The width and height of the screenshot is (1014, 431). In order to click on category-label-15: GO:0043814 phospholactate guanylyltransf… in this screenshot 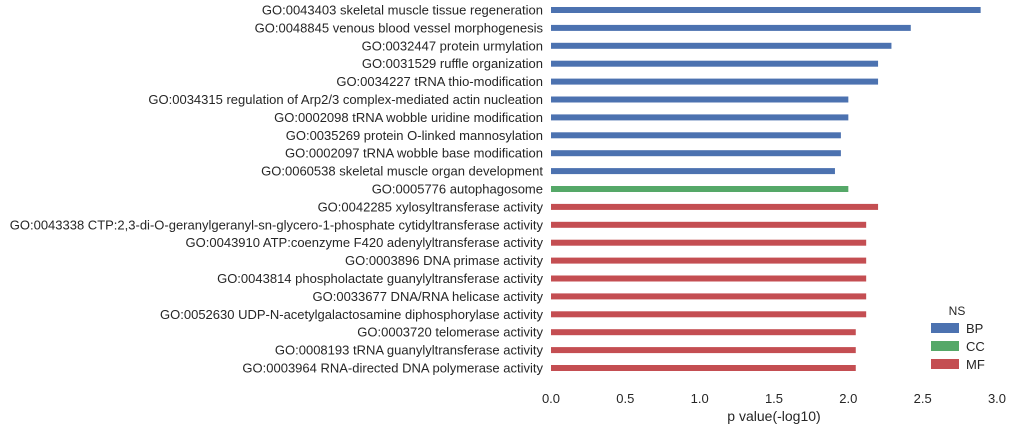, I will do `click(380, 278)`.